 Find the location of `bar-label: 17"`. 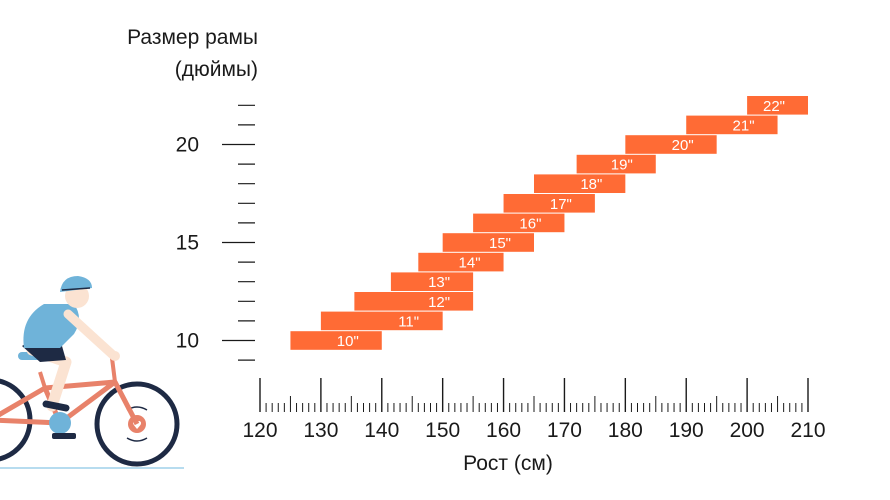

bar-label: 17" is located at coordinates (561, 204).